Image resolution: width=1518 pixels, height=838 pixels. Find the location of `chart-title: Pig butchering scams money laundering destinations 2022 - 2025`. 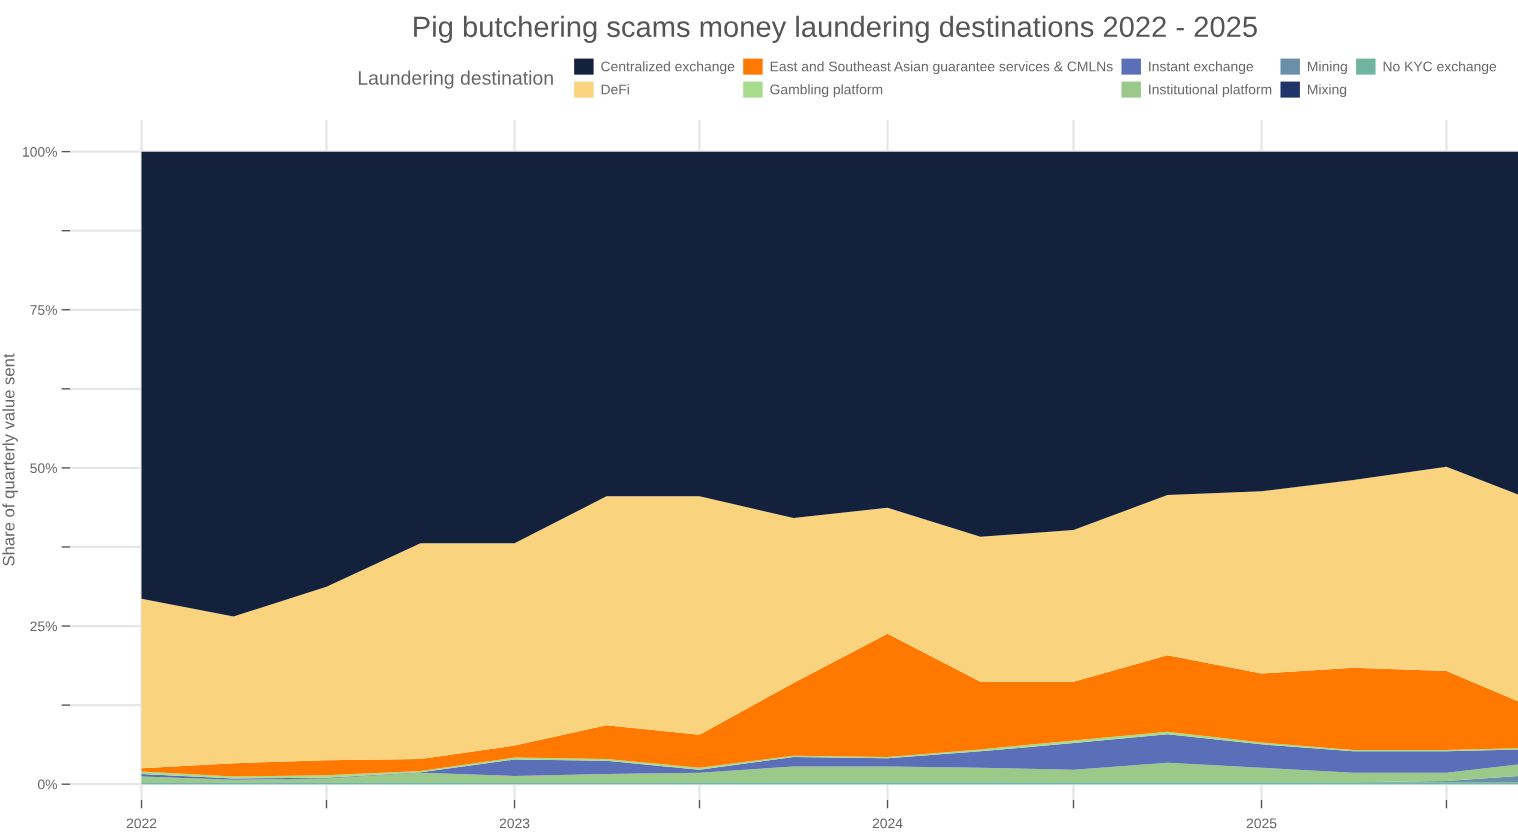

chart-title: Pig butchering scams money laundering destinations 2022 - 2025 is located at coordinates (835, 29).